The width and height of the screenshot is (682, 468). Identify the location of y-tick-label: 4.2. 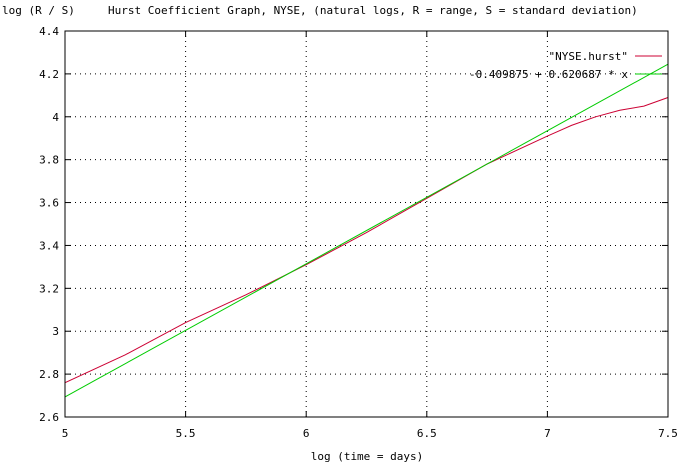
(49, 74).